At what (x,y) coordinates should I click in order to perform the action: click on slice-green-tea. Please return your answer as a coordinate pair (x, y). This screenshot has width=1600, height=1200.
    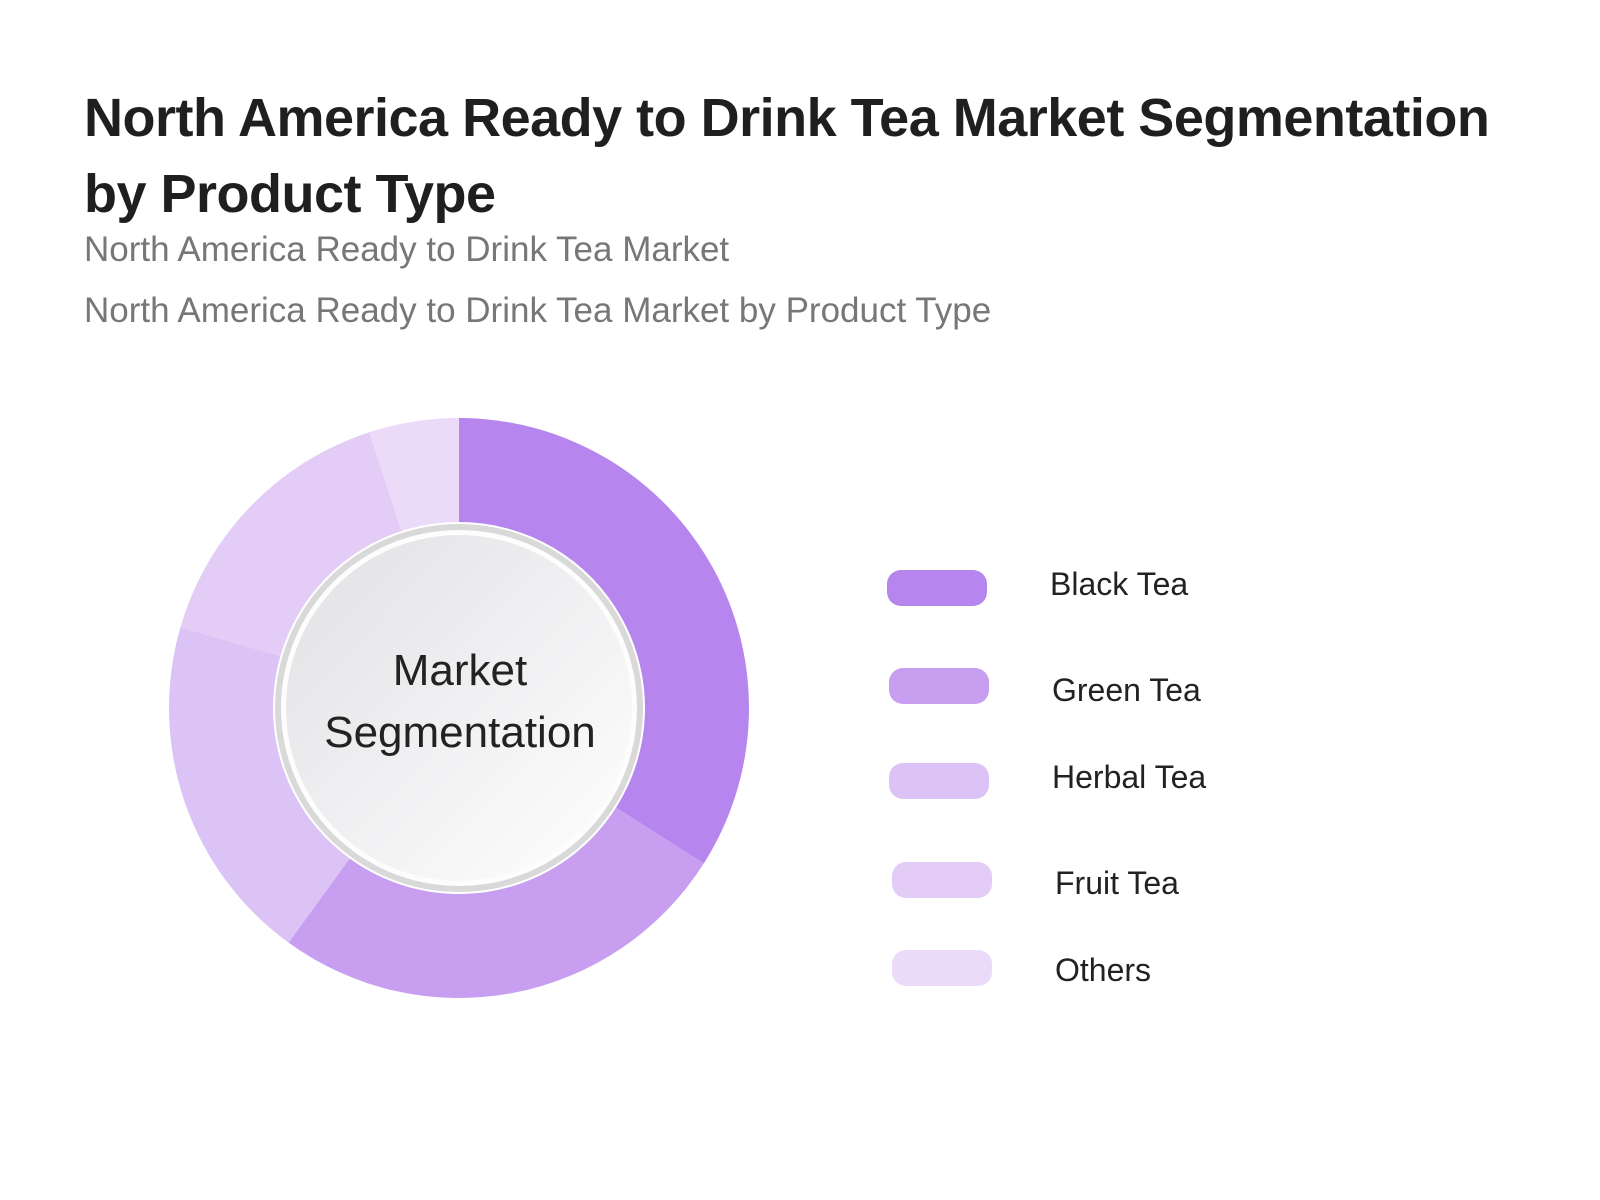
    Looking at the image, I should click on (496, 902).